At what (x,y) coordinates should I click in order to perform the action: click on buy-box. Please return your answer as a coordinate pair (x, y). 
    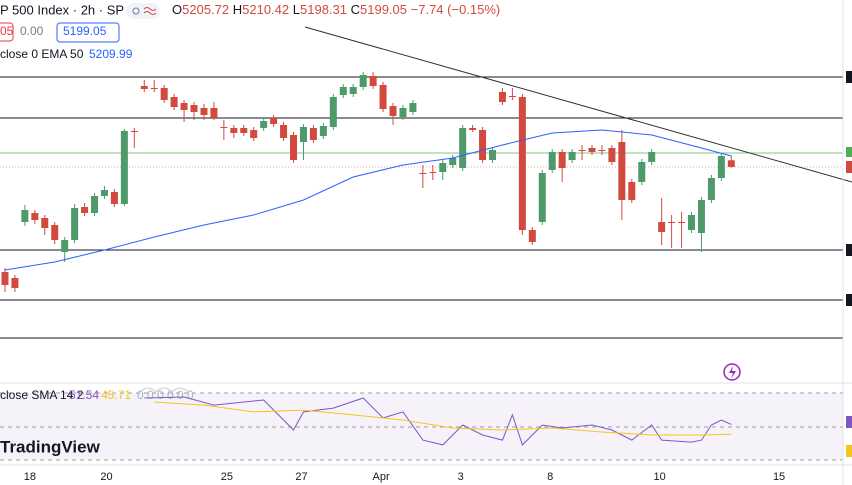
    Looking at the image, I should click on (88, 32).